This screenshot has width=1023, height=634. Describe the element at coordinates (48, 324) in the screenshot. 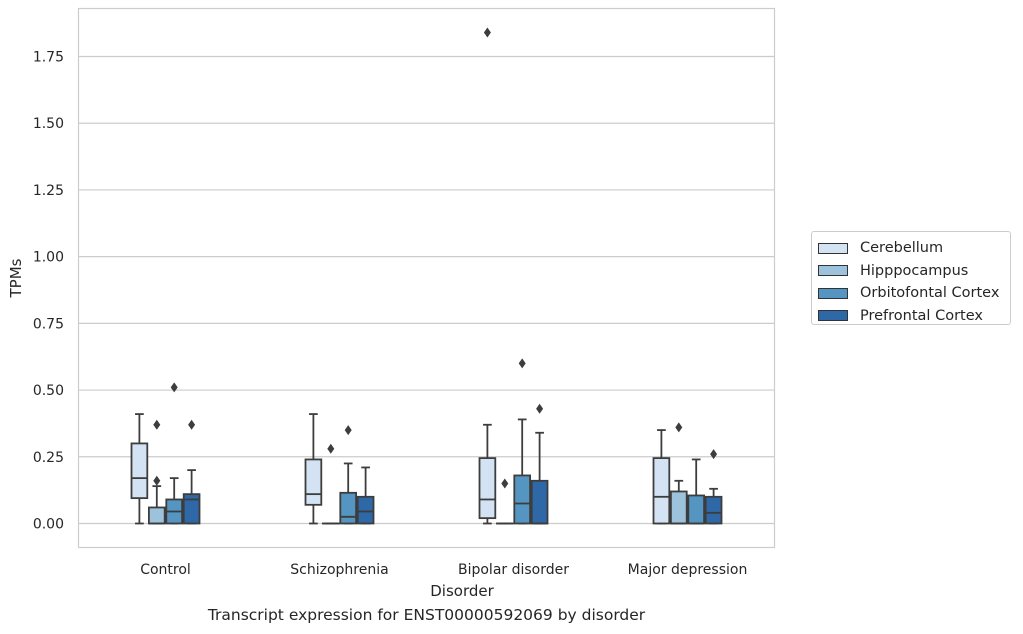

I see `y-tick-label: 0.75` at that location.